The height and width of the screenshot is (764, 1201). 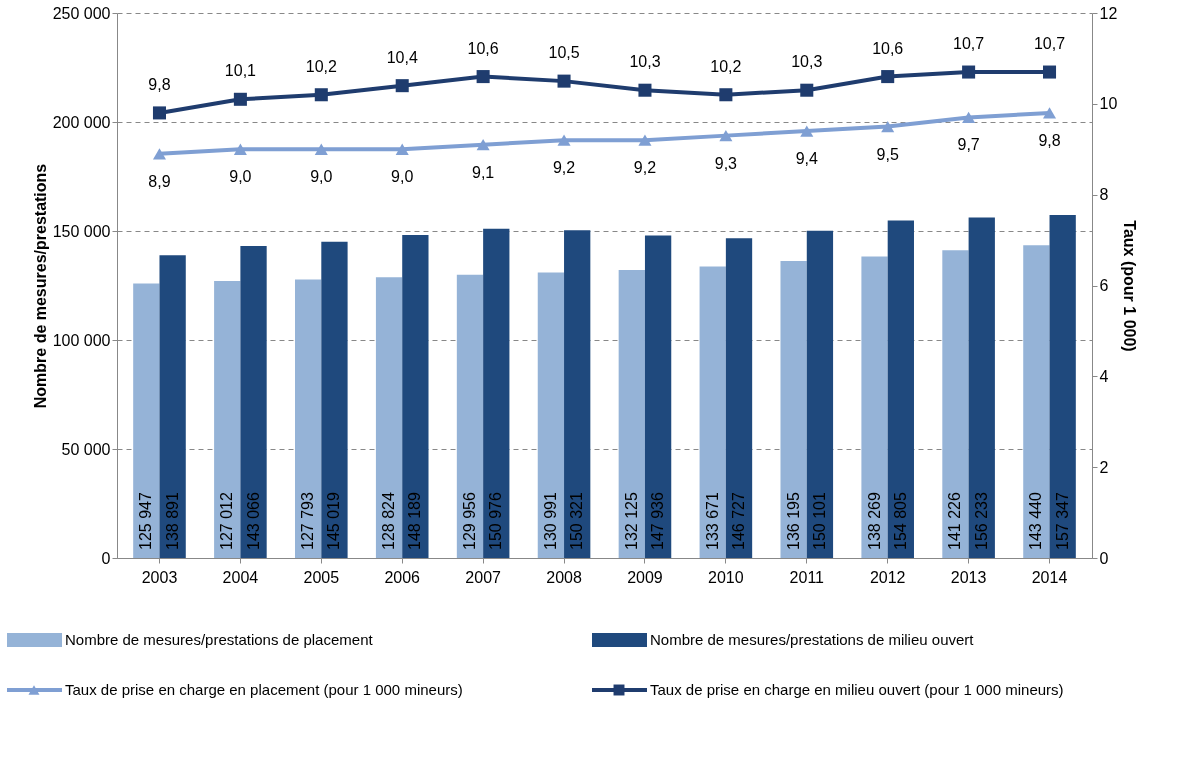 What do you see at coordinates (483, 172) in the screenshot?
I see `data-label: 9,1` at bounding box center [483, 172].